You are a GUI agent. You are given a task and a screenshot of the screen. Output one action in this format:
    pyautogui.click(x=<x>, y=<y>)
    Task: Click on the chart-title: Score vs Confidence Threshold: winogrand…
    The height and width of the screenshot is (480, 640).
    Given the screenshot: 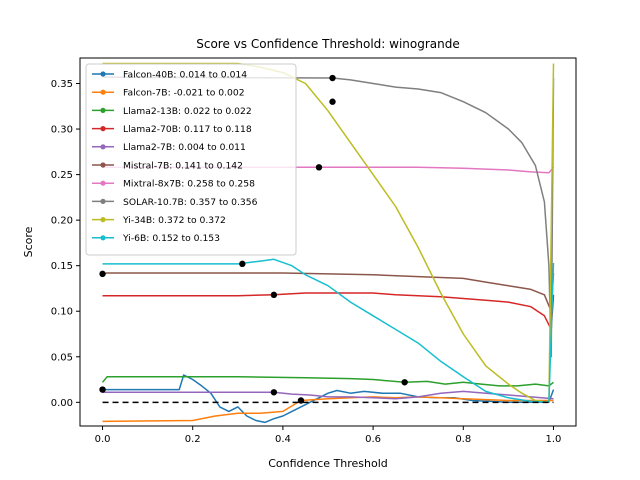 What is the action you would take?
    pyautogui.click(x=327, y=44)
    